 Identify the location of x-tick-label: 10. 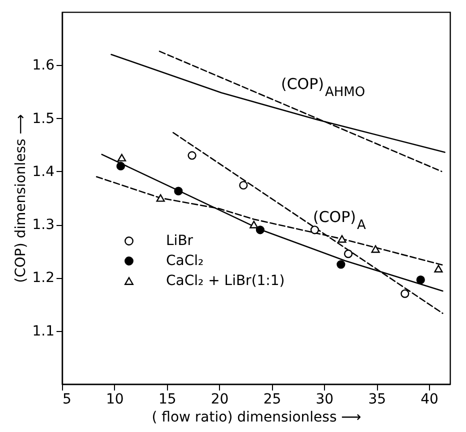
(115, 400).